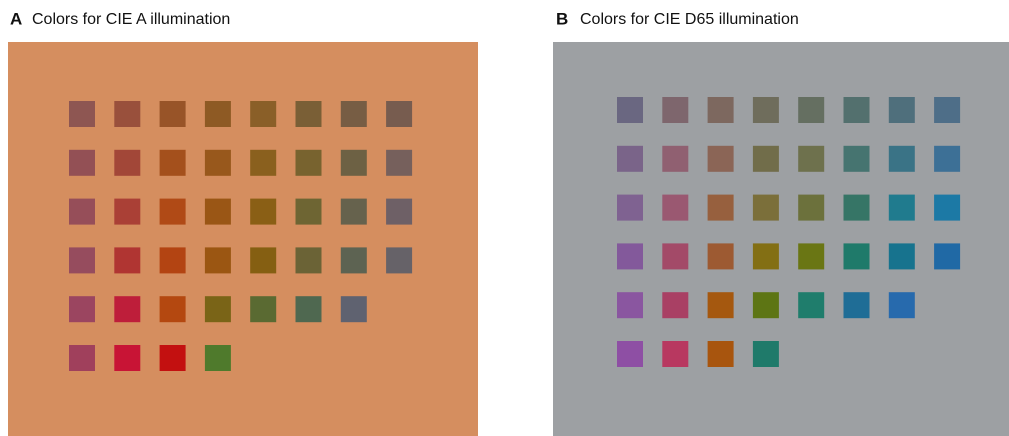 The image size is (1009, 436). What do you see at coordinates (562, 18) in the screenshot?
I see `panel-letter: B` at bounding box center [562, 18].